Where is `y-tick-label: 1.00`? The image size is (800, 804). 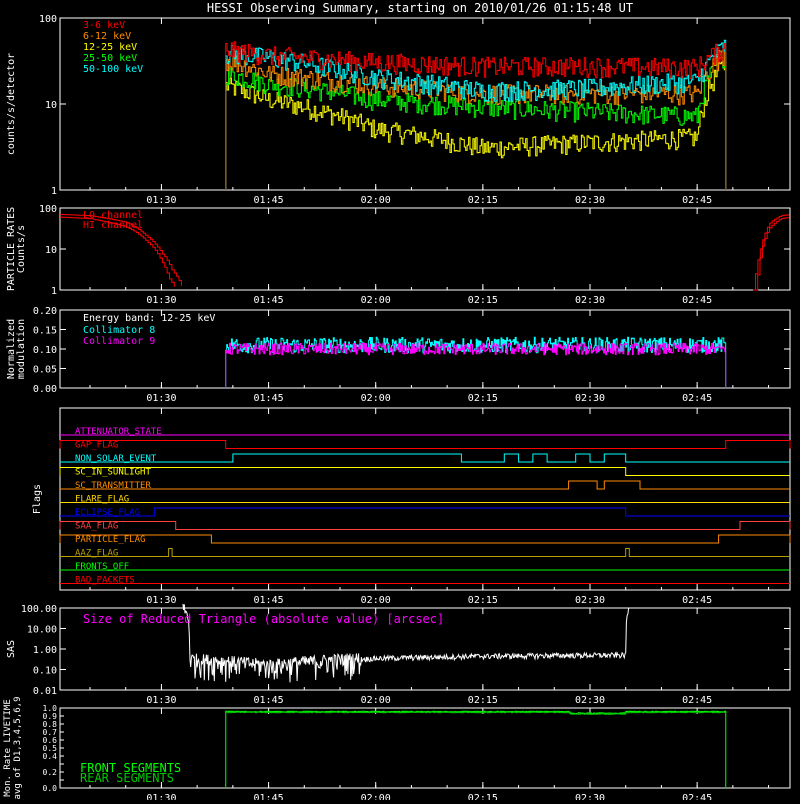
y-tick-label: 1.00 is located at coordinates (45, 650).